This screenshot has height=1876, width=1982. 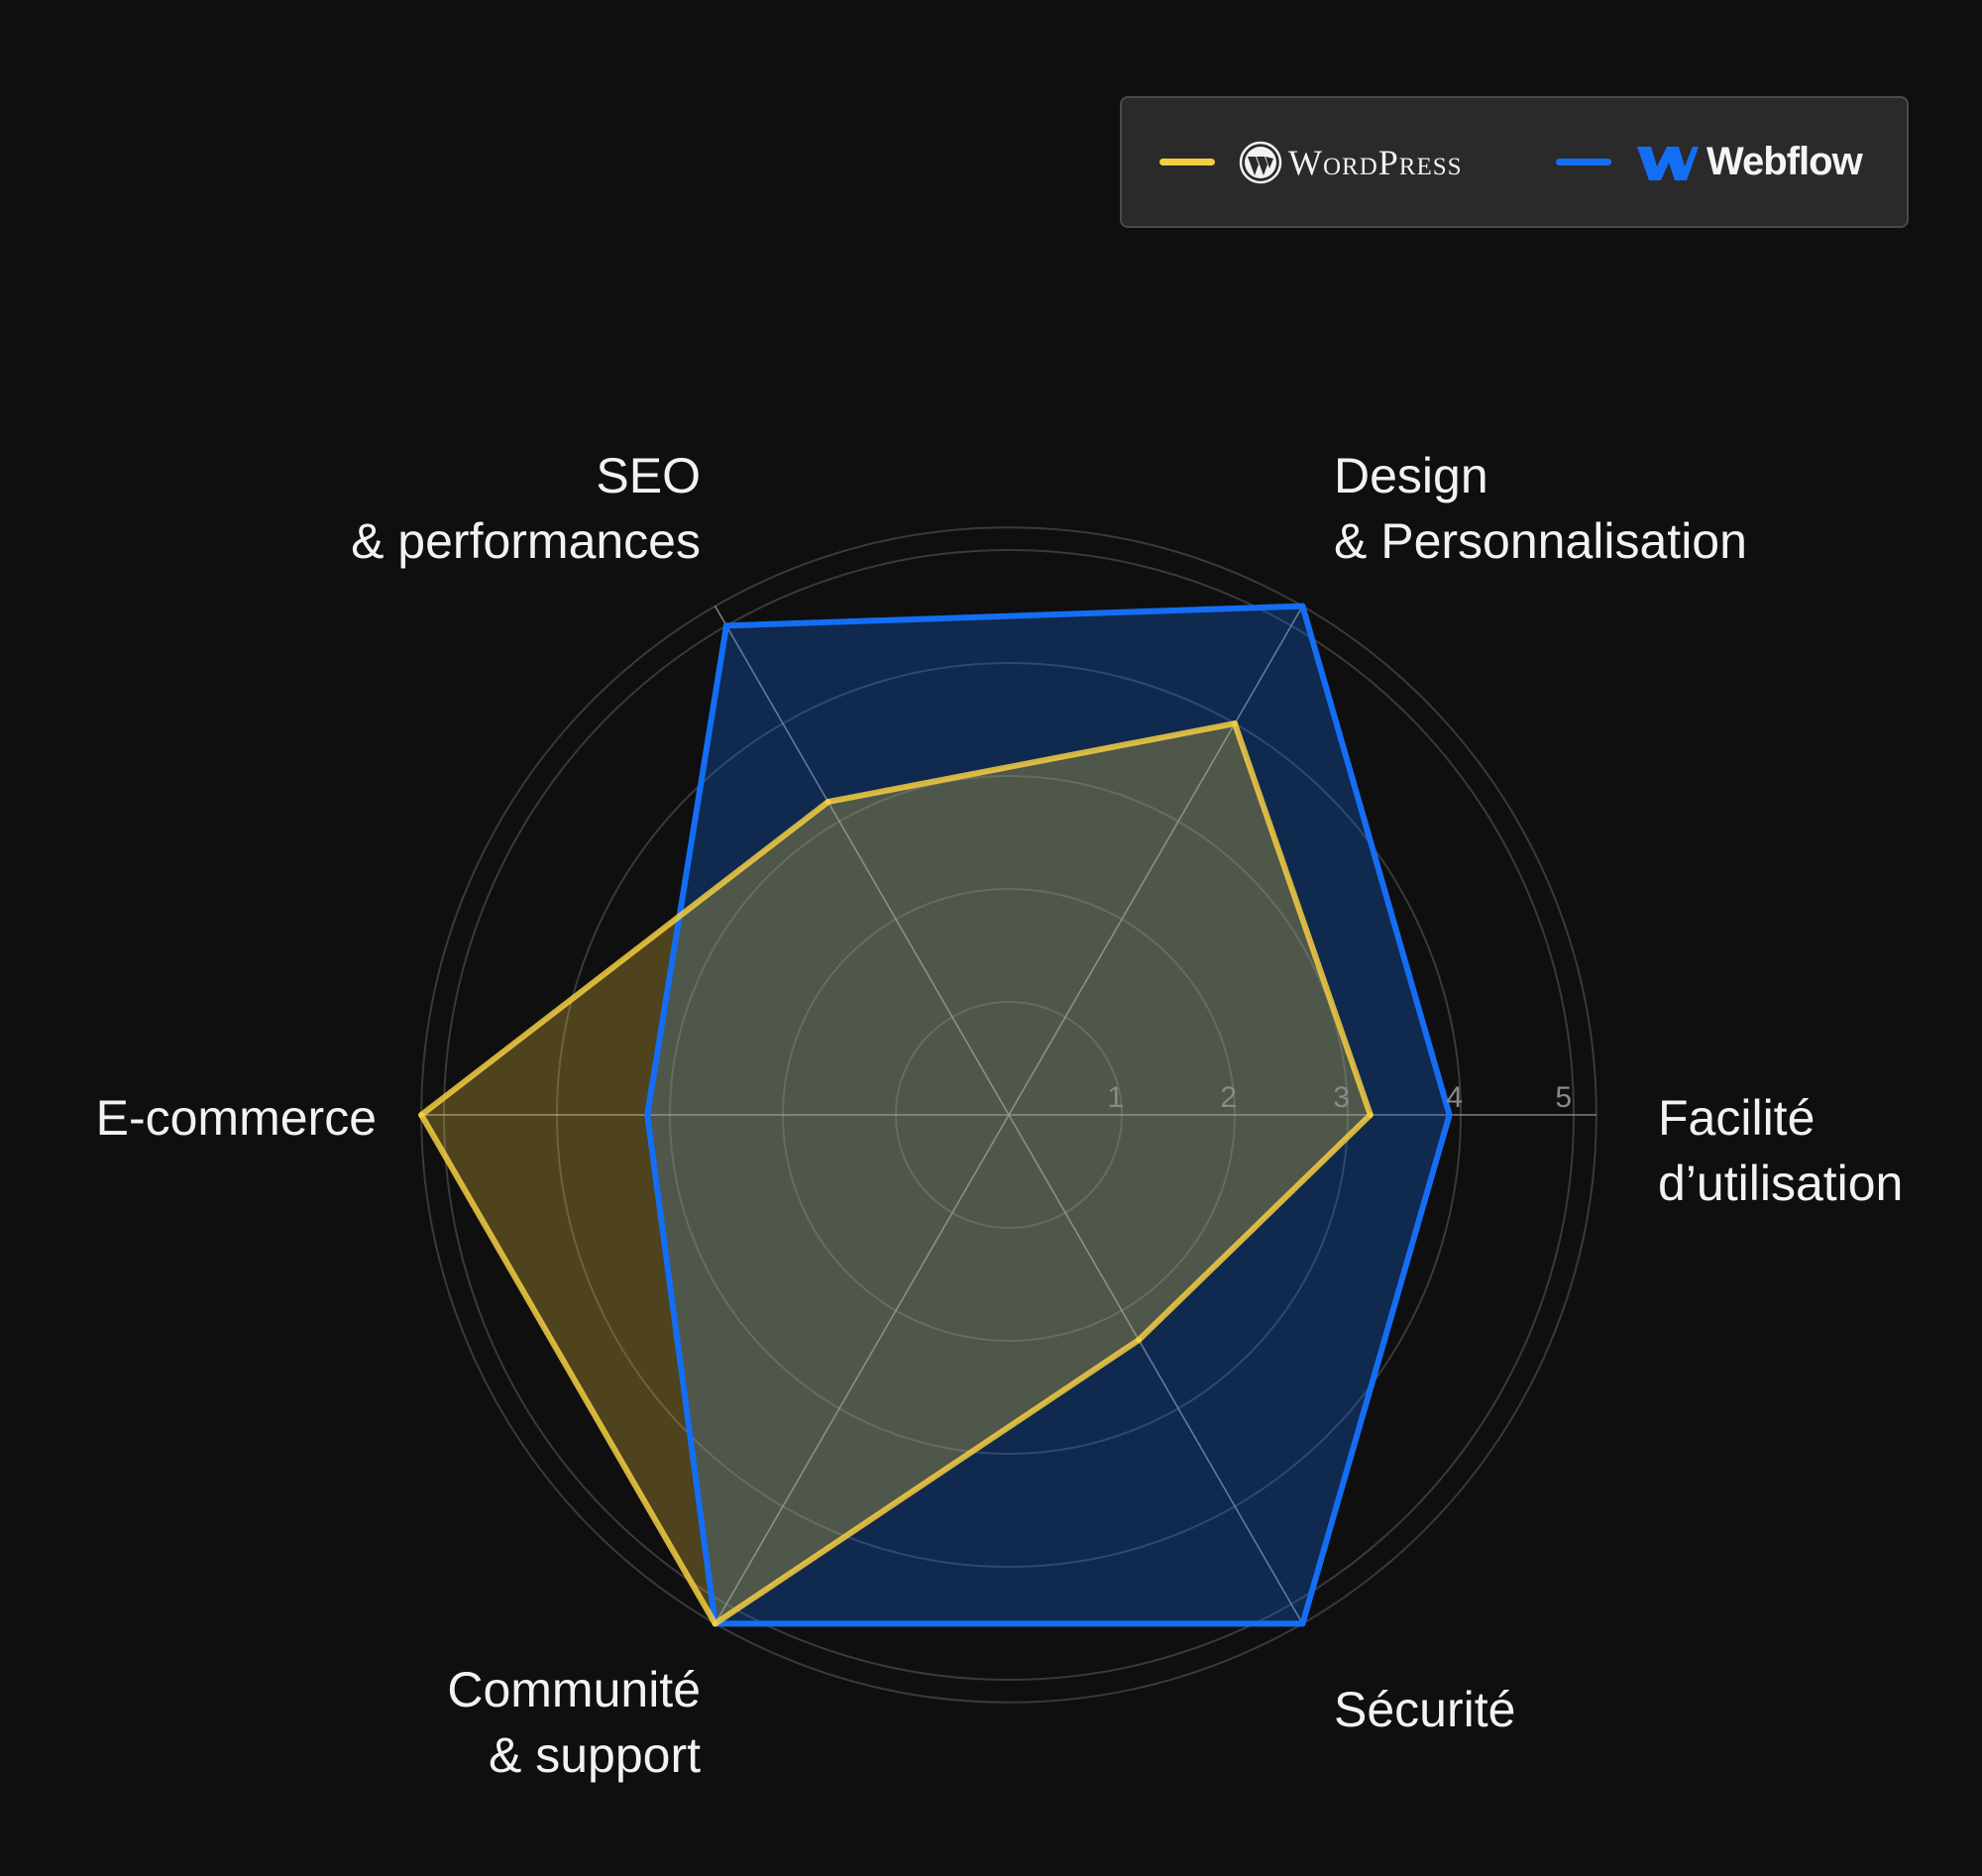 I want to click on axis-label-0-line-0: Facilité, so click(x=1736, y=1118).